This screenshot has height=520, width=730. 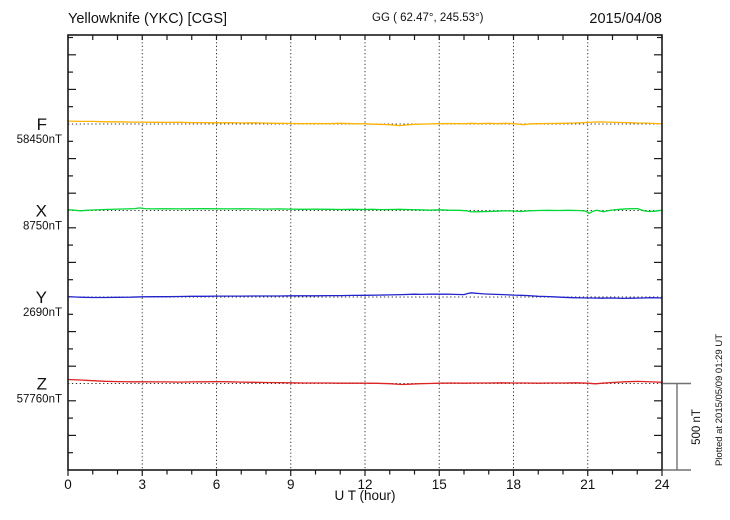 I want to click on hour-label-15: 15, so click(x=439, y=484).